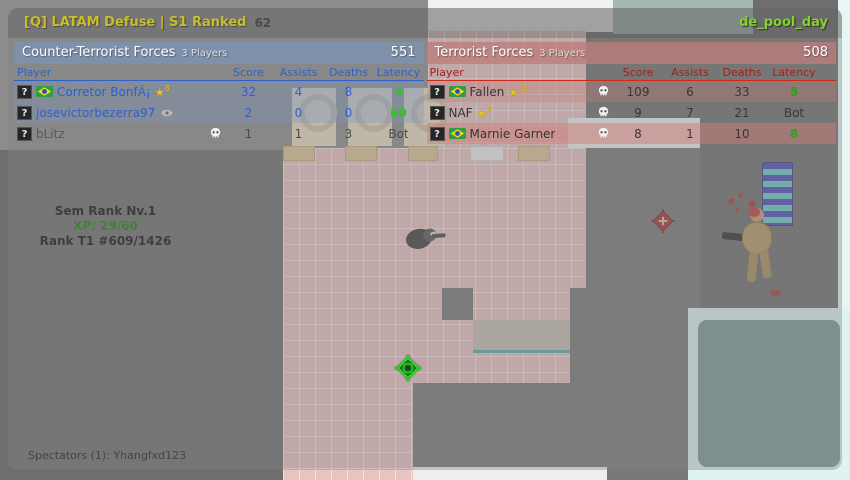 The width and height of the screenshot is (850, 480). I want to click on ct-team-header: Counter-Terrorist Forces 3 Players 551, so click(219, 53).